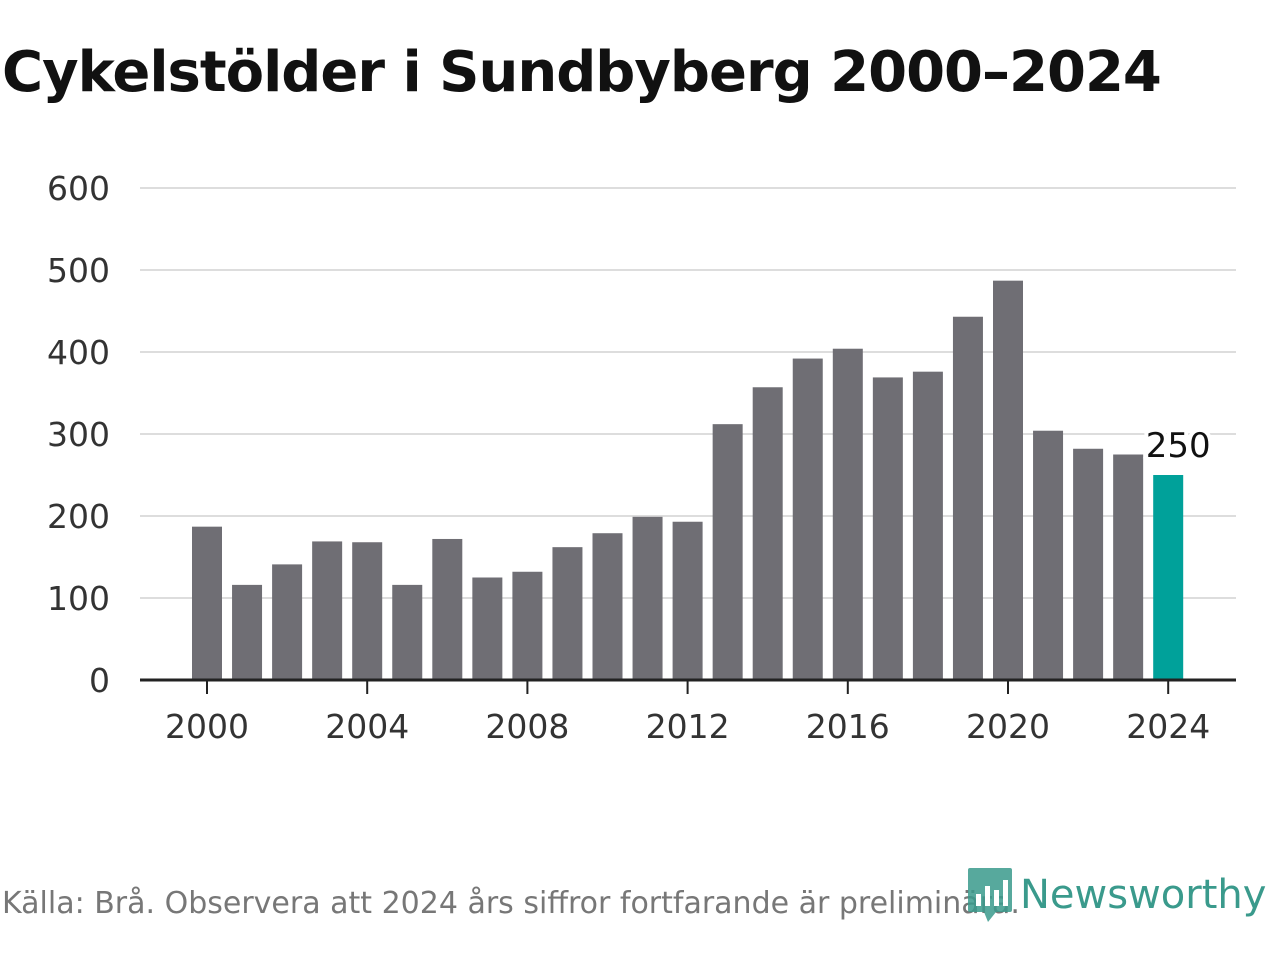 This screenshot has width=1280, height=960. What do you see at coordinates (1088, 564) in the screenshot?
I see `bar-2022` at bounding box center [1088, 564].